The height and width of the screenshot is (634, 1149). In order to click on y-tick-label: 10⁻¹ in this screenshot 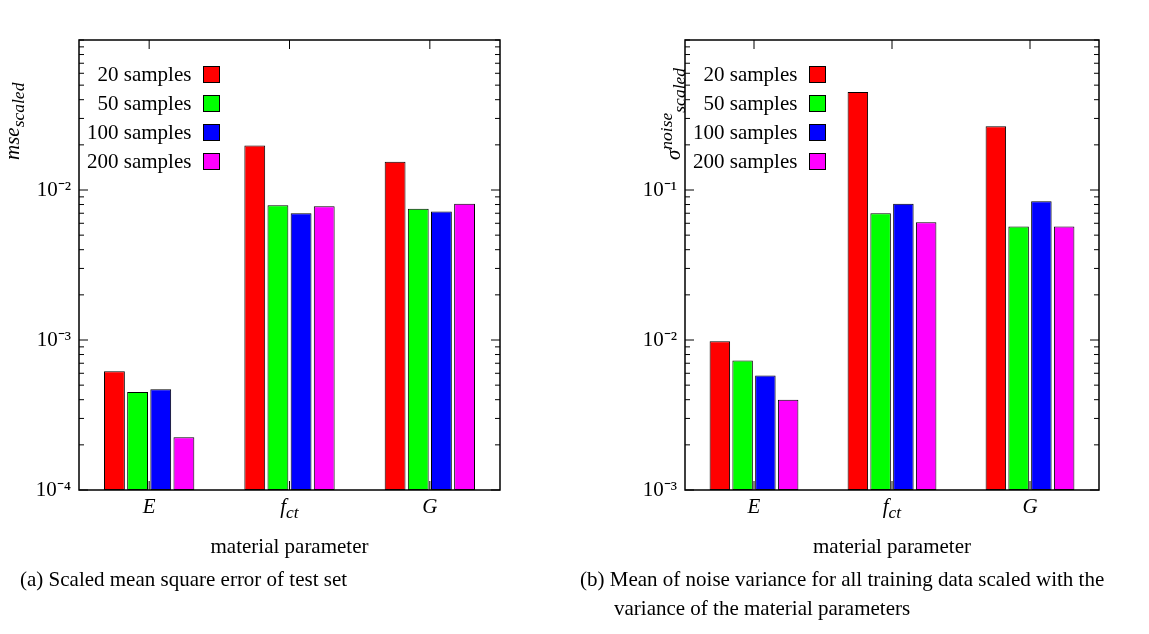, I will do `click(659, 188)`.